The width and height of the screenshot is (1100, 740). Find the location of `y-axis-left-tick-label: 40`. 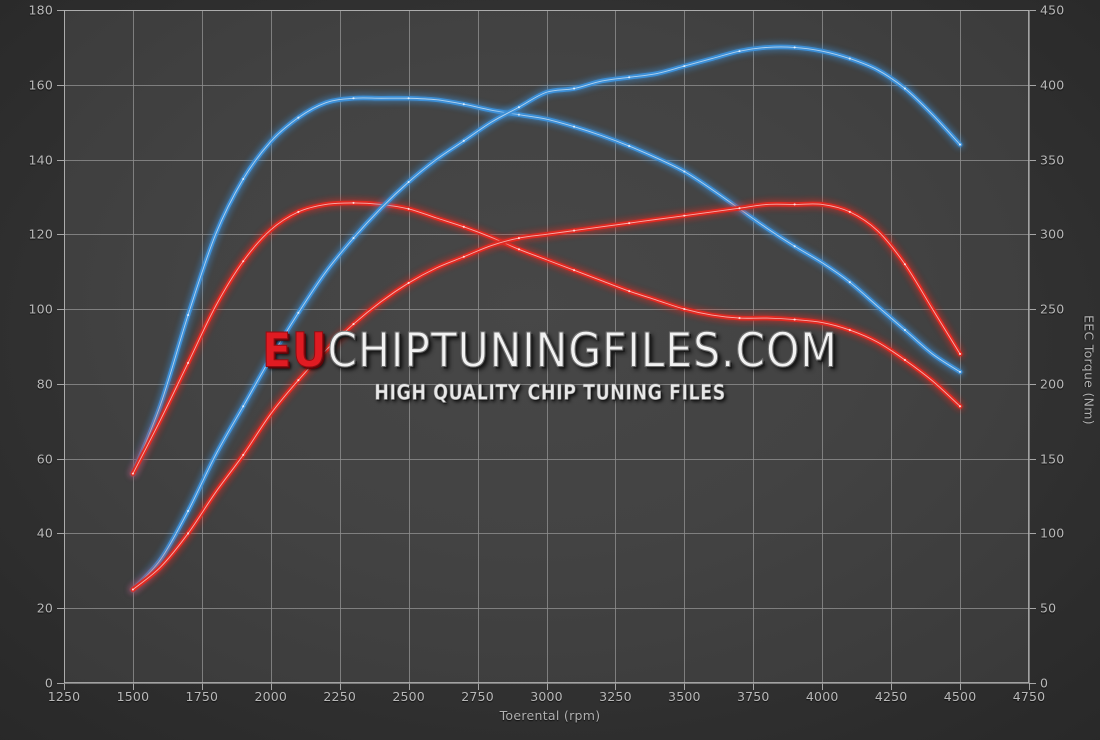

y-axis-left-tick-label: 40 is located at coordinates (44, 533).